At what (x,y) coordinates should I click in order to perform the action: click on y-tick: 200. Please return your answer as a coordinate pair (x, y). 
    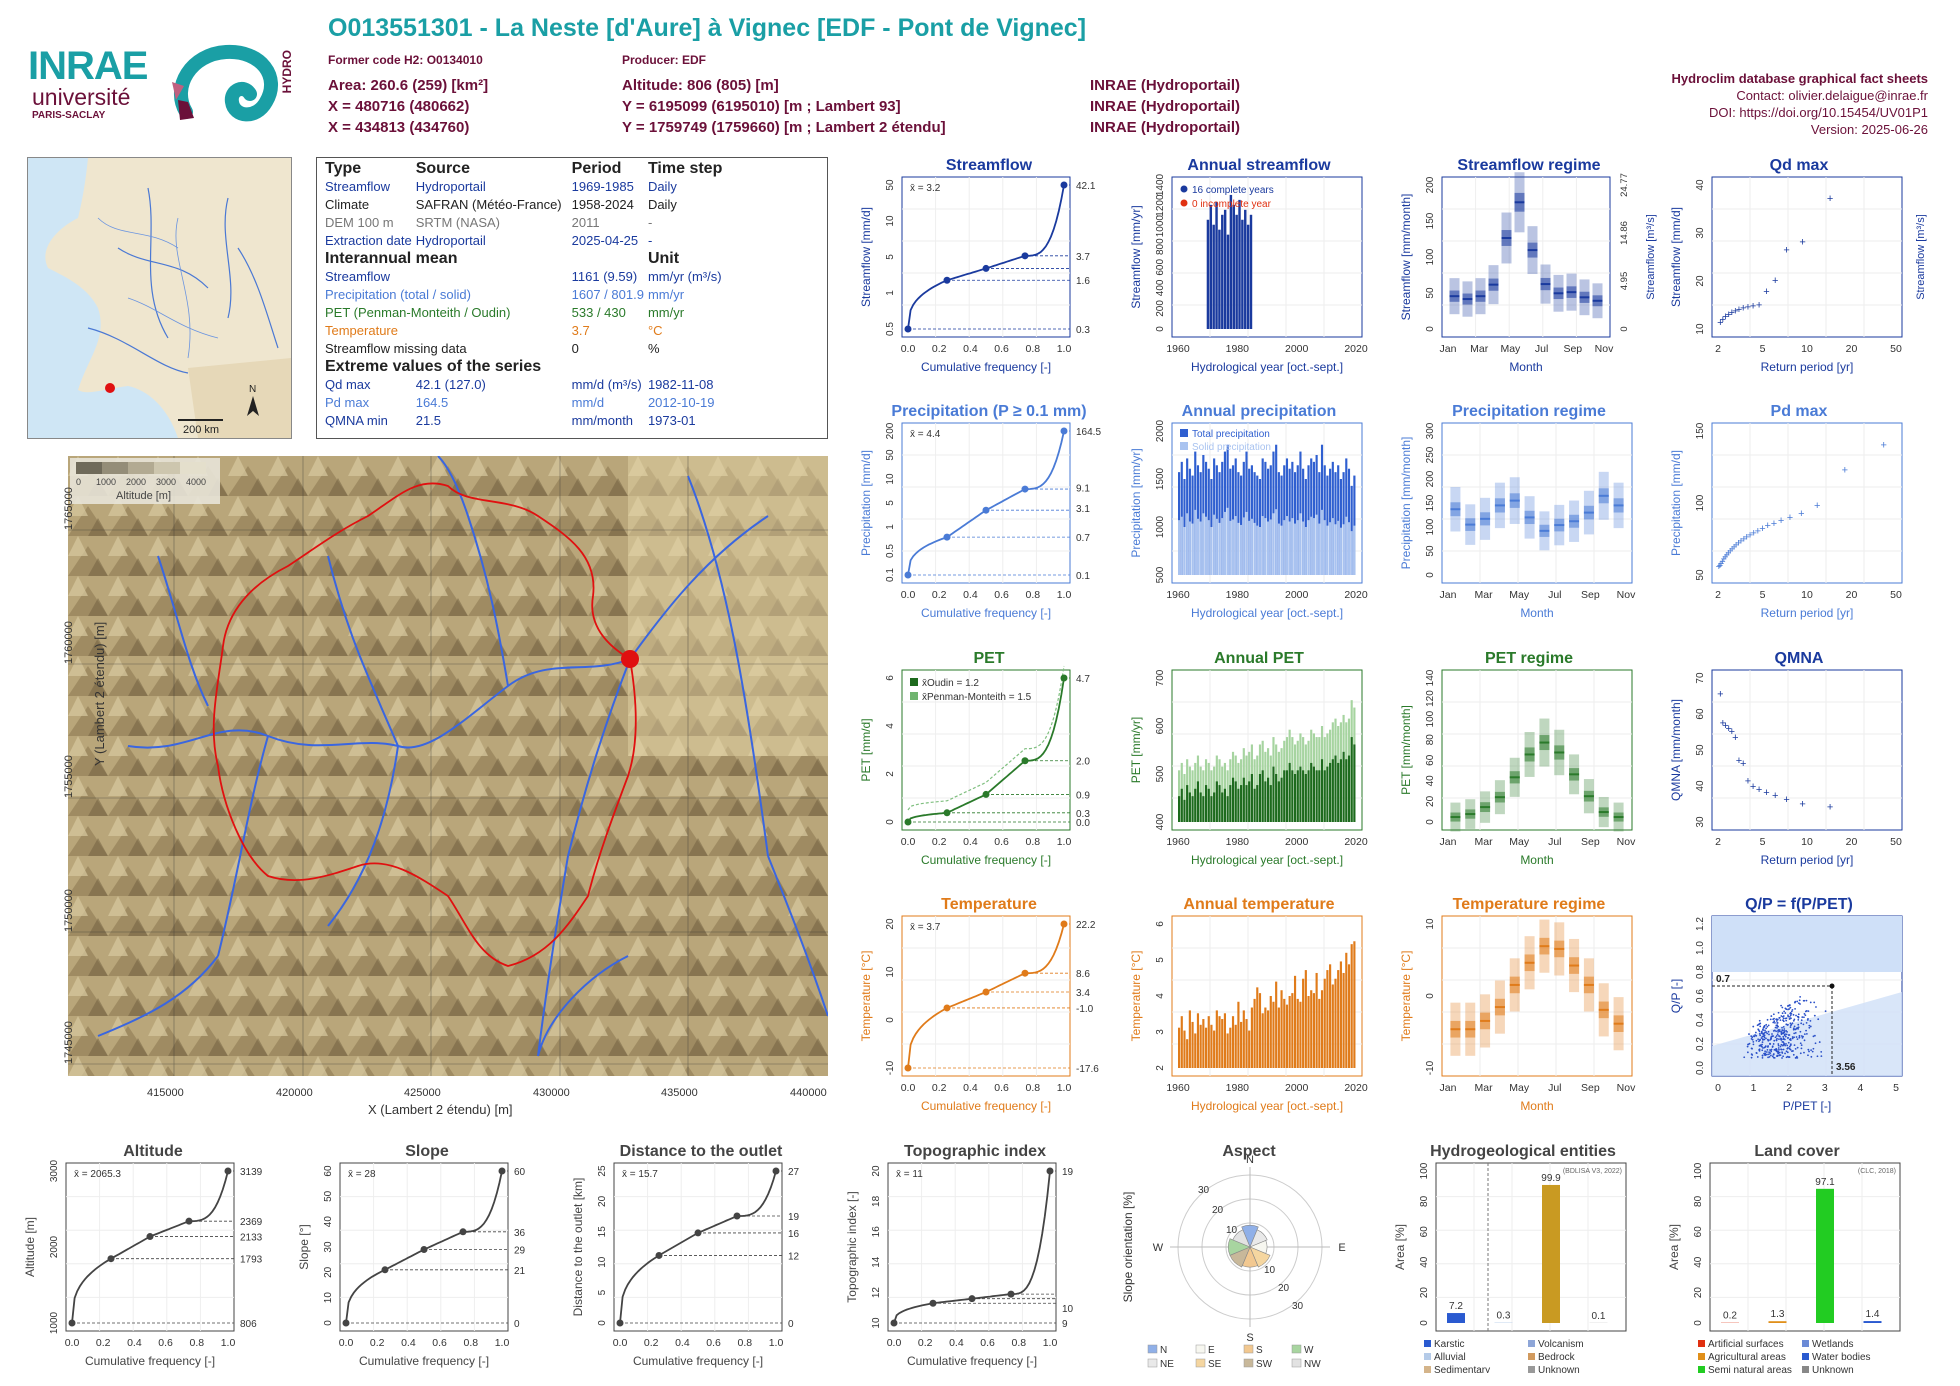
    Looking at the image, I should click on (1430, 184).